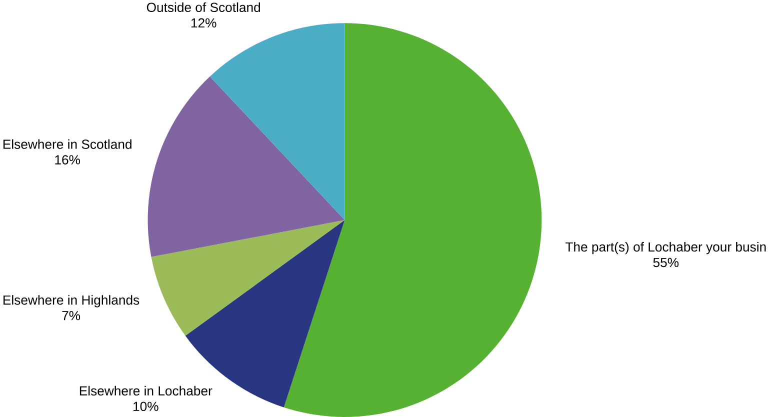 This screenshot has width=769, height=417. I want to click on slice-label: Elsewhere in Lochaber, so click(146, 391).